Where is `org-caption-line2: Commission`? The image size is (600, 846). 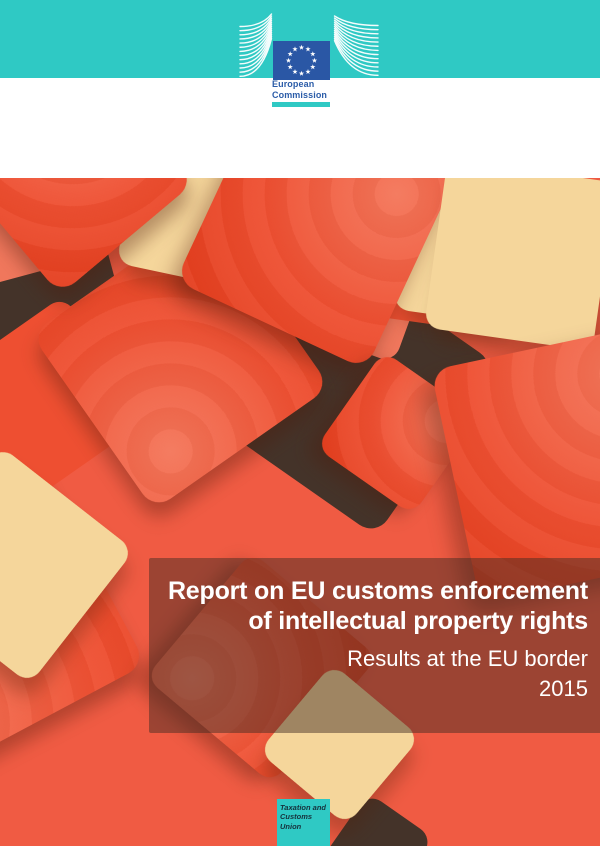 org-caption-line2: Commission is located at coordinates (300, 94).